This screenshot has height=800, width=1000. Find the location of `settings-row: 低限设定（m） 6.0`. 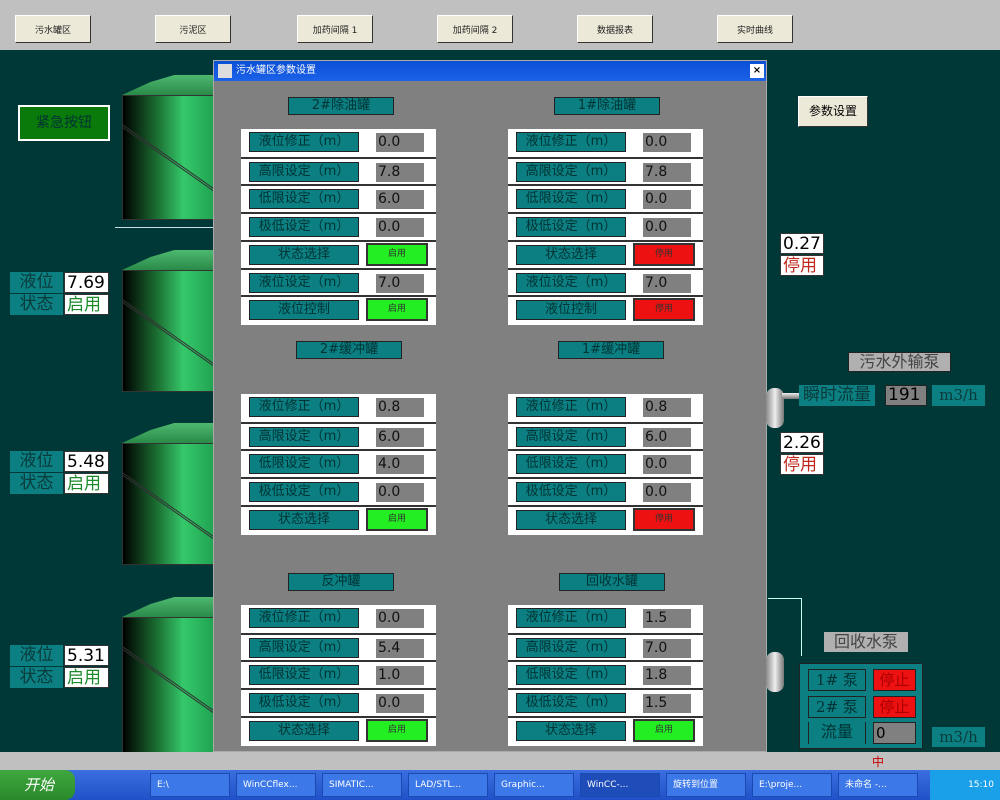

settings-row: 低限设定（m） 6.0 is located at coordinates (338, 198).